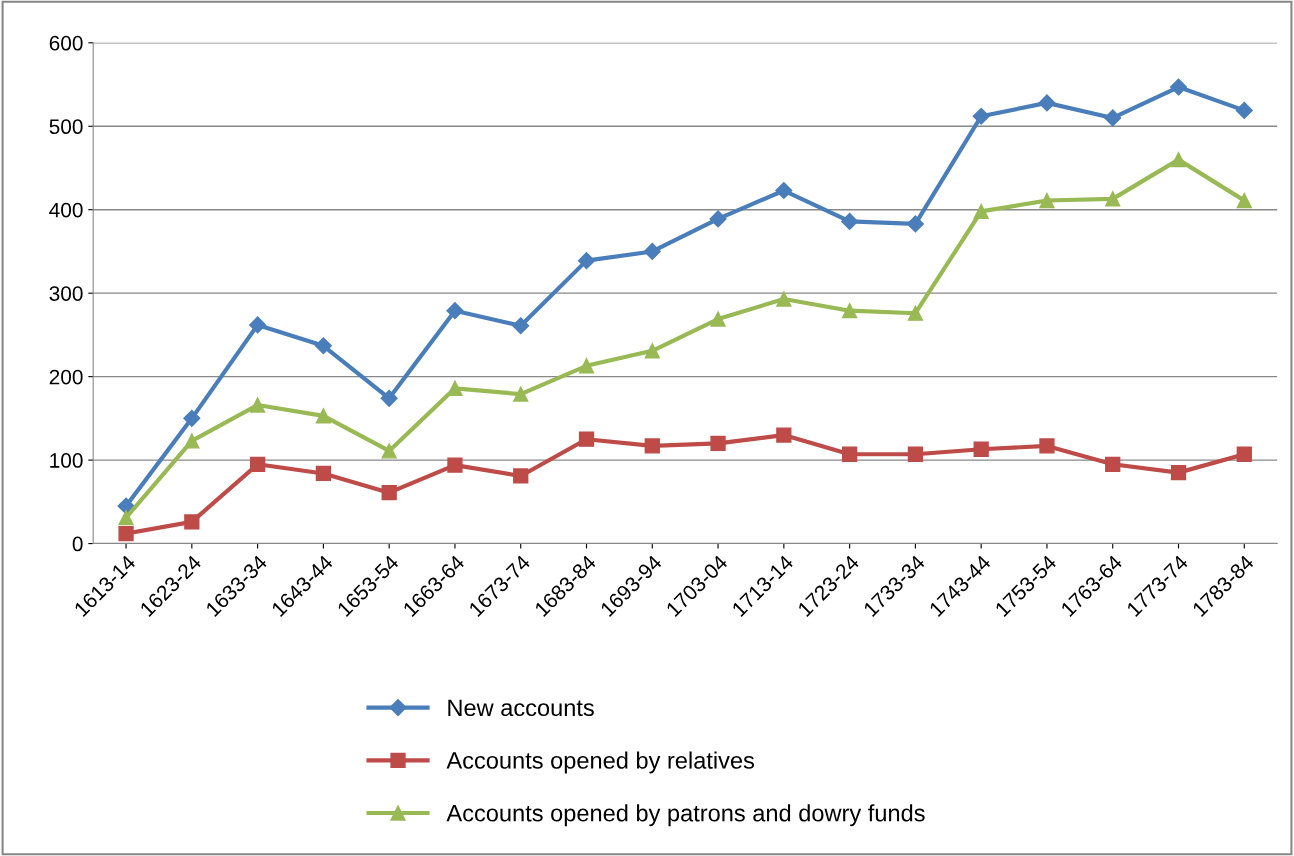 This screenshot has height=856, width=1294. Describe the element at coordinates (66, 293) in the screenshot. I see `y-tick-label: 300` at that location.